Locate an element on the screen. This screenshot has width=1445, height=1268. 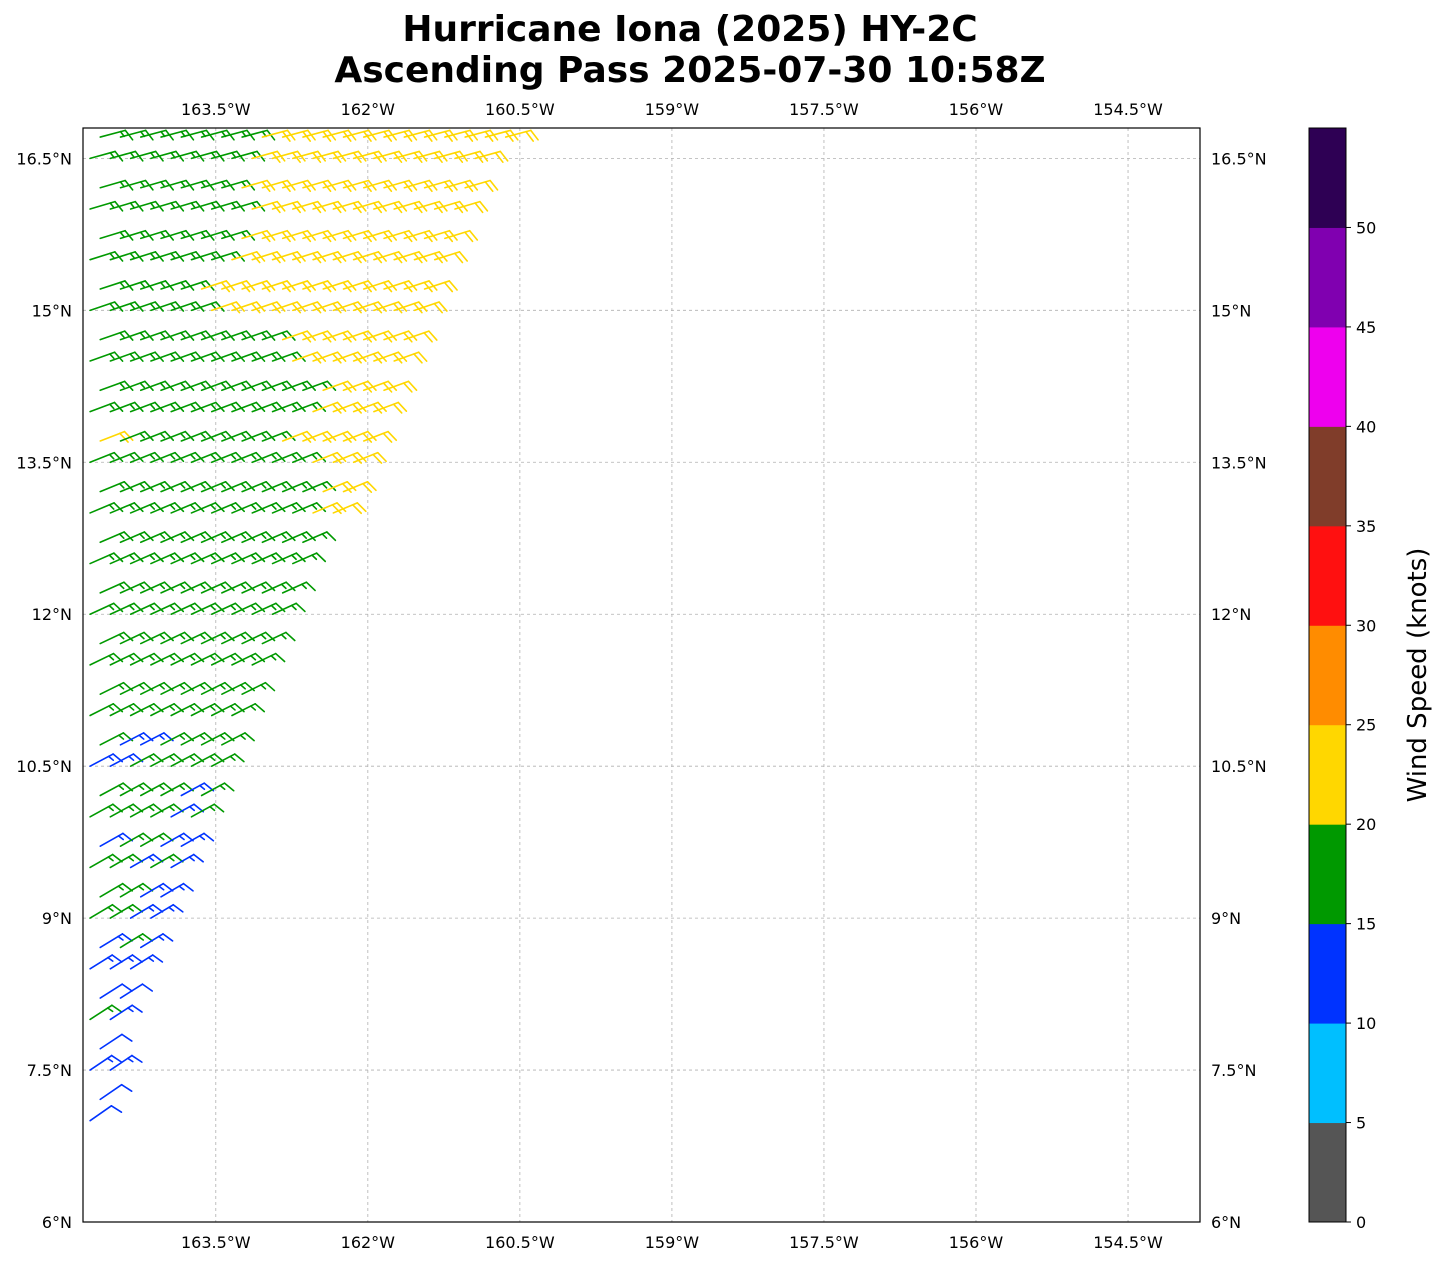
lat-tick-label-left: 7.5°N is located at coordinates (49, 1070).